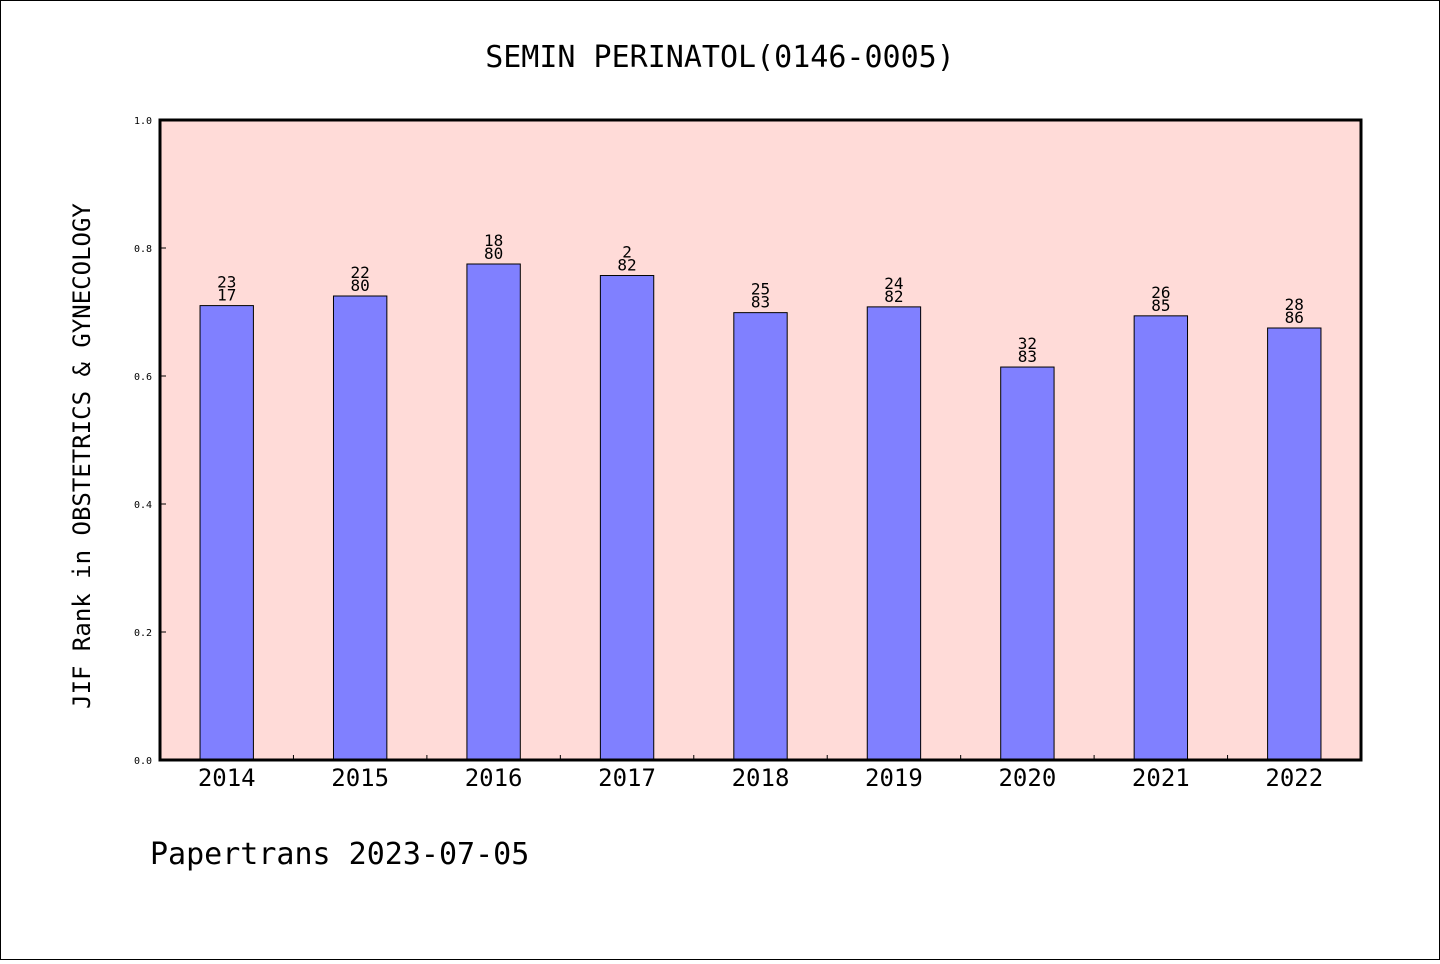 The width and height of the screenshot is (1440, 964). I want to click on bar-label-total: 86, so click(1294, 317).